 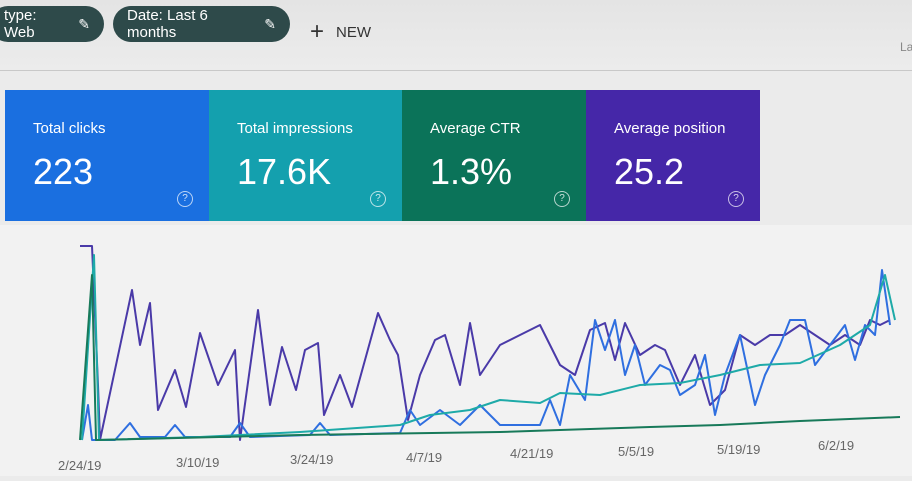 What do you see at coordinates (69, 128) in the screenshot?
I see `card-label: Total clicks` at bounding box center [69, 128].